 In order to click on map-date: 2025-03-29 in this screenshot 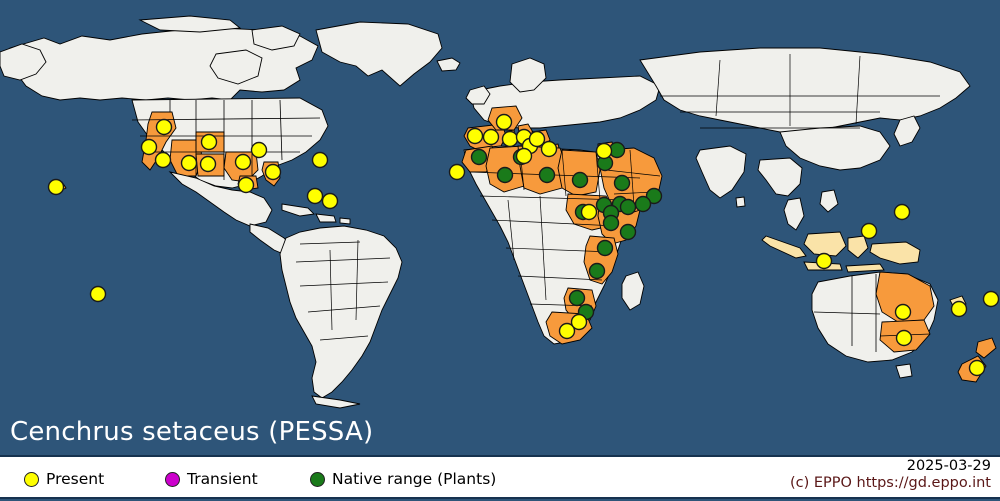, I will do `click(948, 466)`.